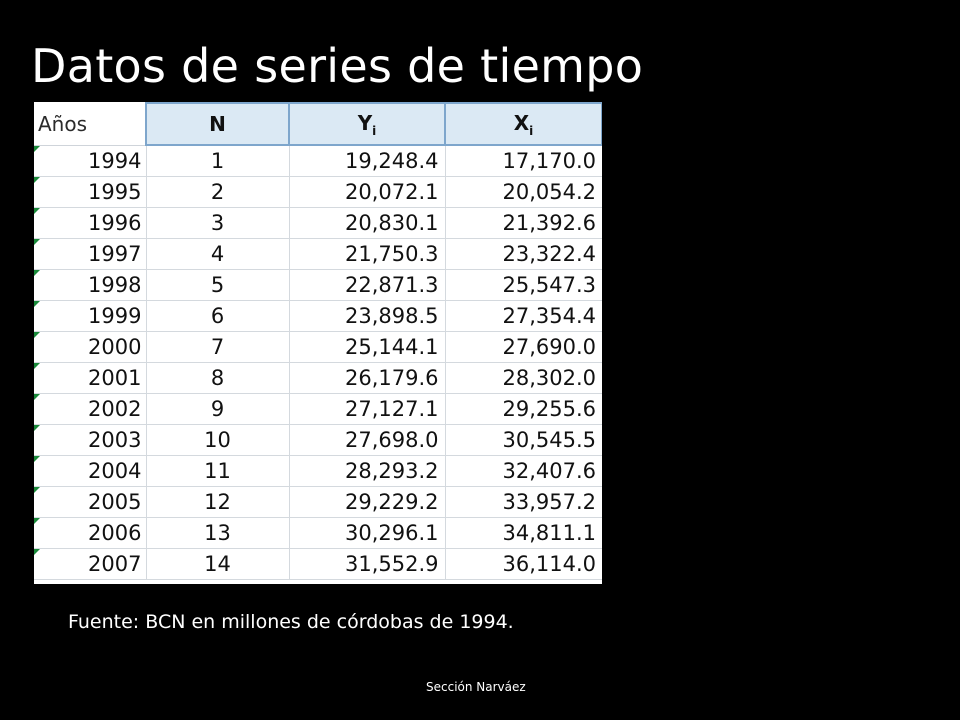 The image size is (960, 720). I want to click on y-value-cell: 21,750.3, so click(367, 254).